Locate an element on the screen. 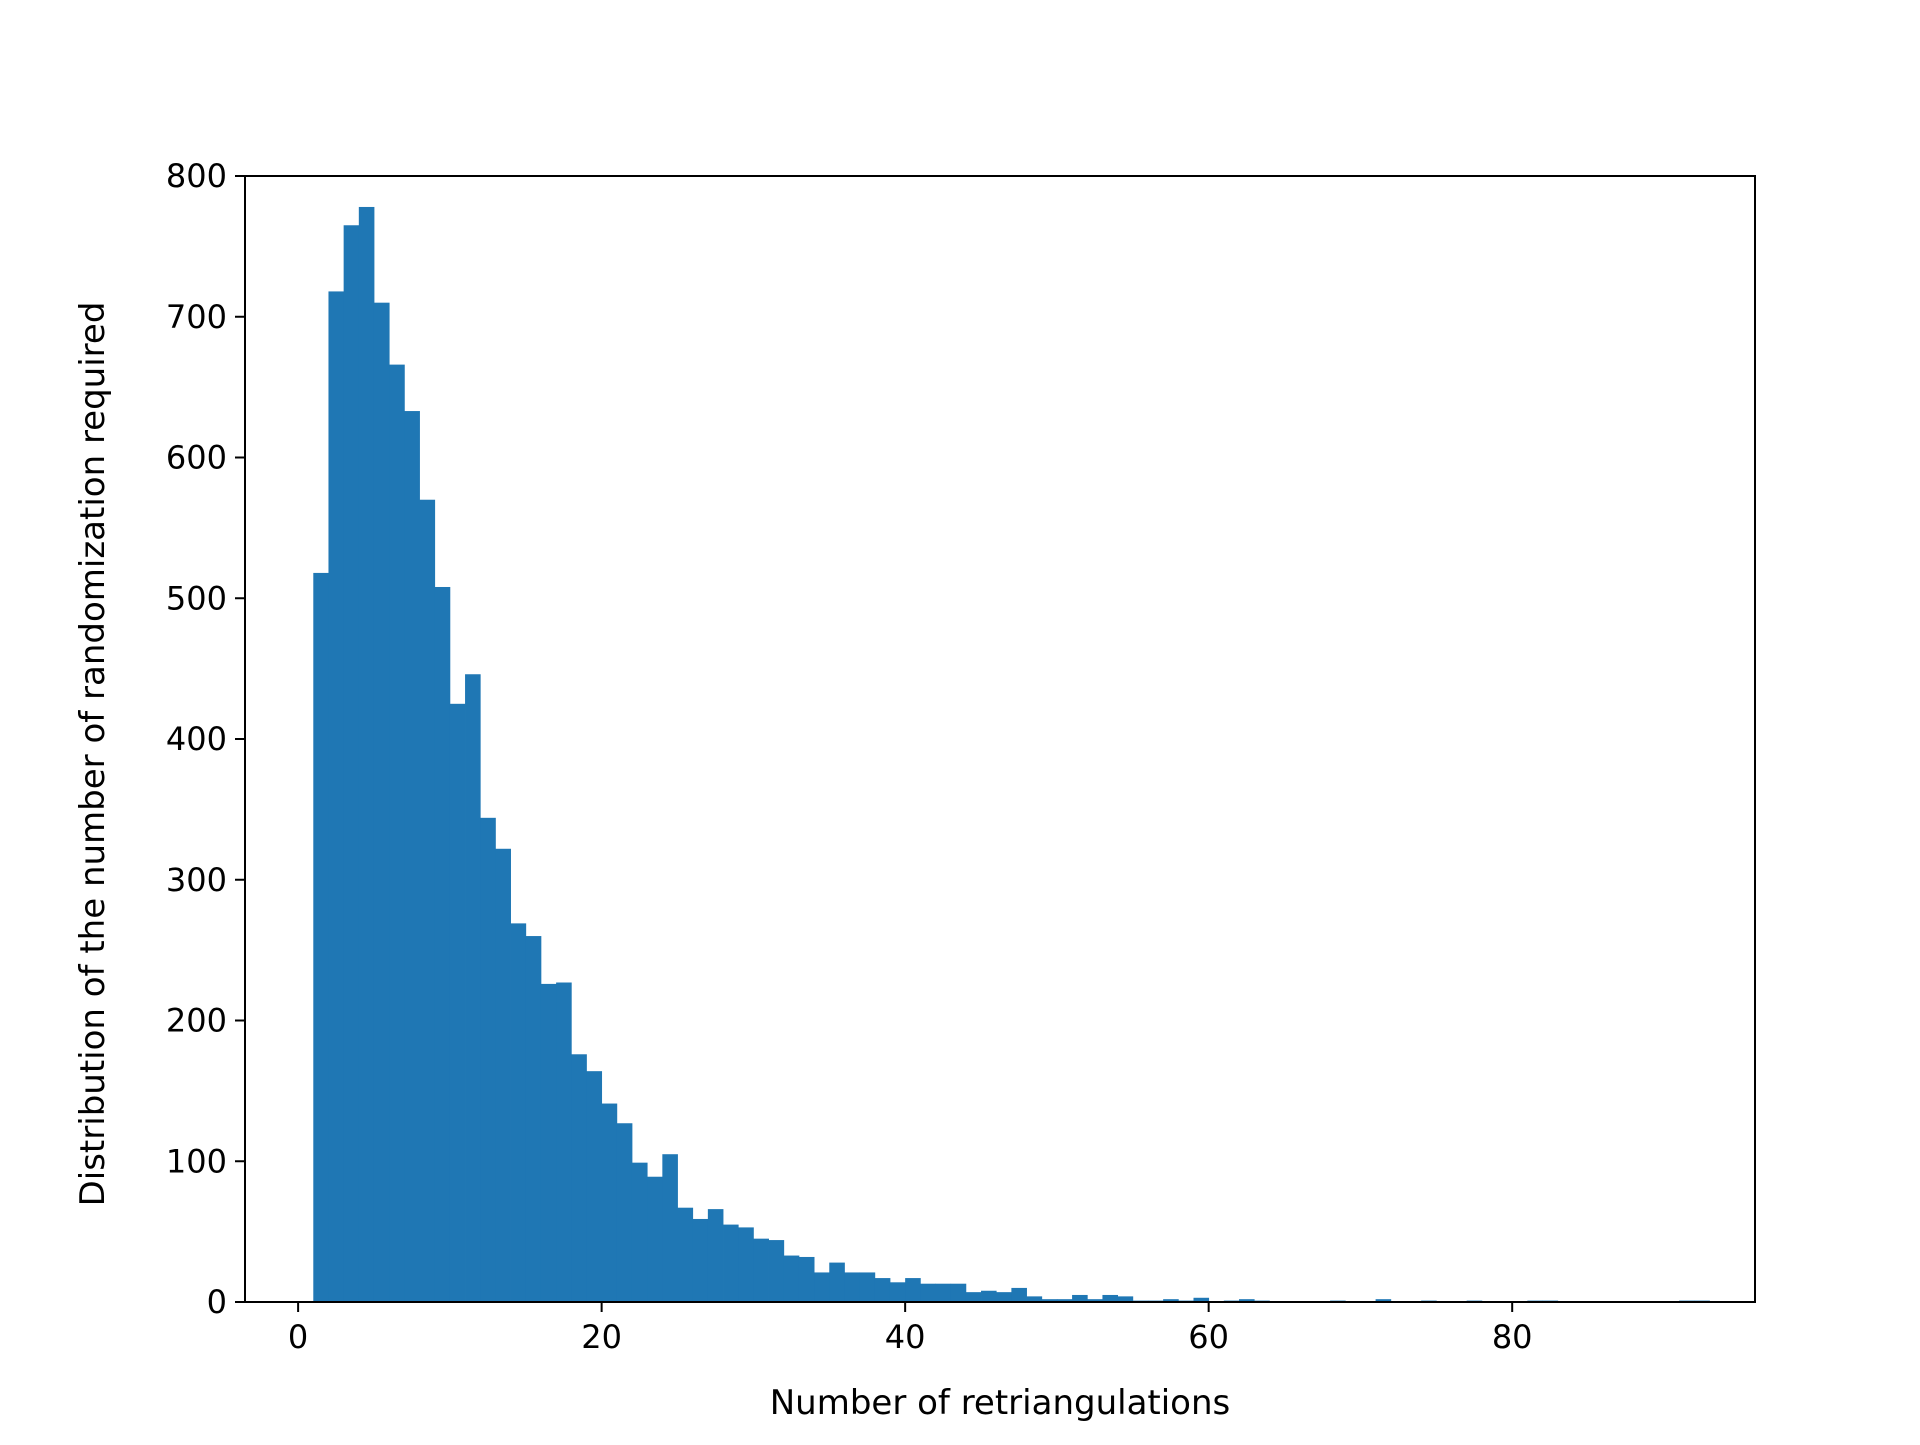 The image size is (1920, 1445). x-axis-ticks: 0 20 40 60 80 is located at coordinates (910, 1329).